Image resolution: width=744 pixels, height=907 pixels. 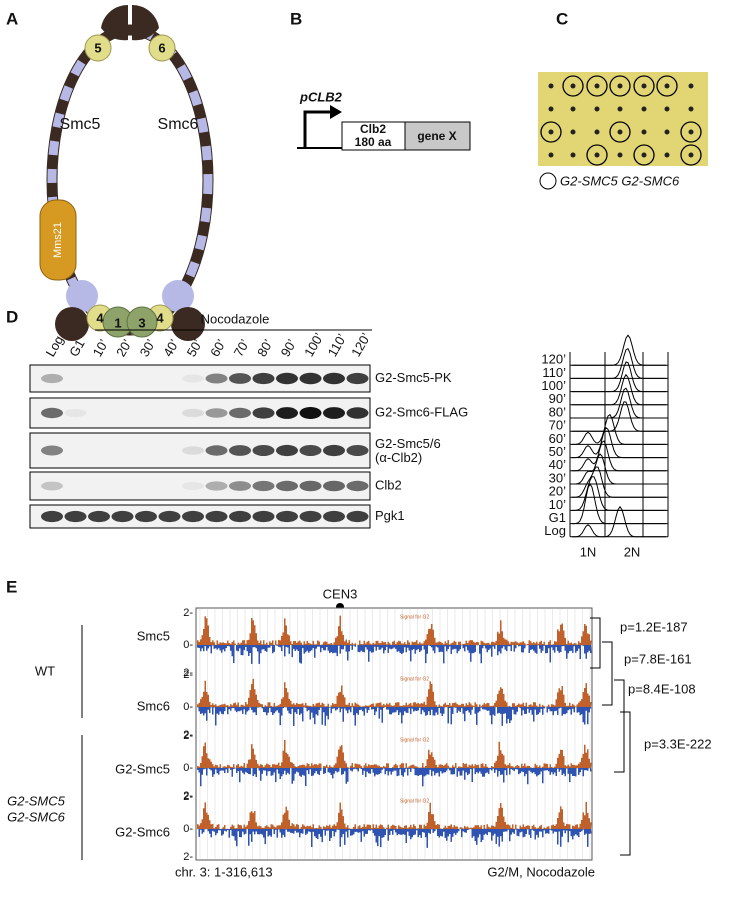 I want to click on timepoint-label: 50’, so click(x=557, y=451).